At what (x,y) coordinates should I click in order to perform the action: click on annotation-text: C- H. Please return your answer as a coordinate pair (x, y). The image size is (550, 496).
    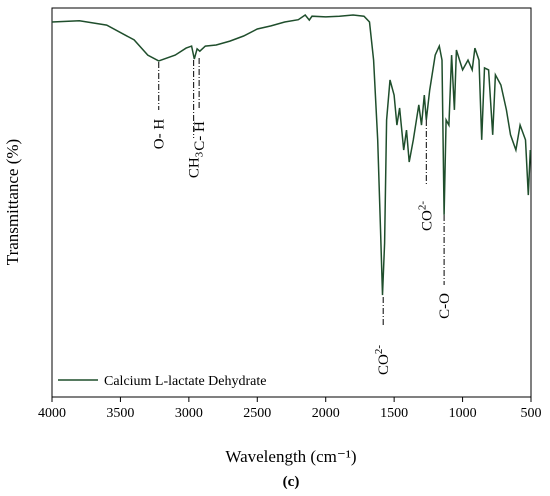
    Looking at the image, I should click on (200, 136).